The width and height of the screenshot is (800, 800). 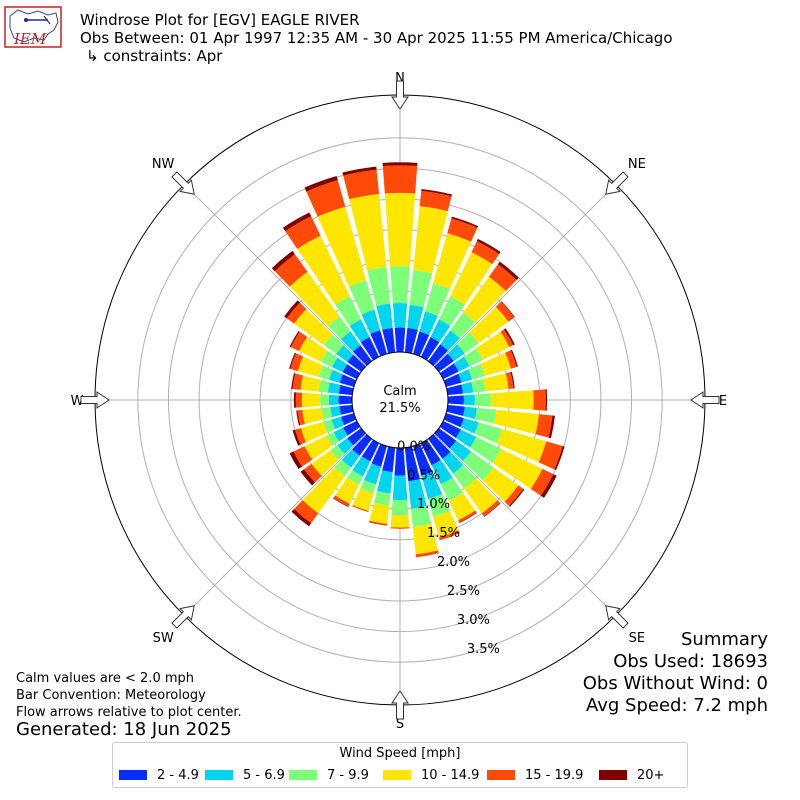 I want to click on radial-label-3: 1.5%, so click(x=443, y=533).